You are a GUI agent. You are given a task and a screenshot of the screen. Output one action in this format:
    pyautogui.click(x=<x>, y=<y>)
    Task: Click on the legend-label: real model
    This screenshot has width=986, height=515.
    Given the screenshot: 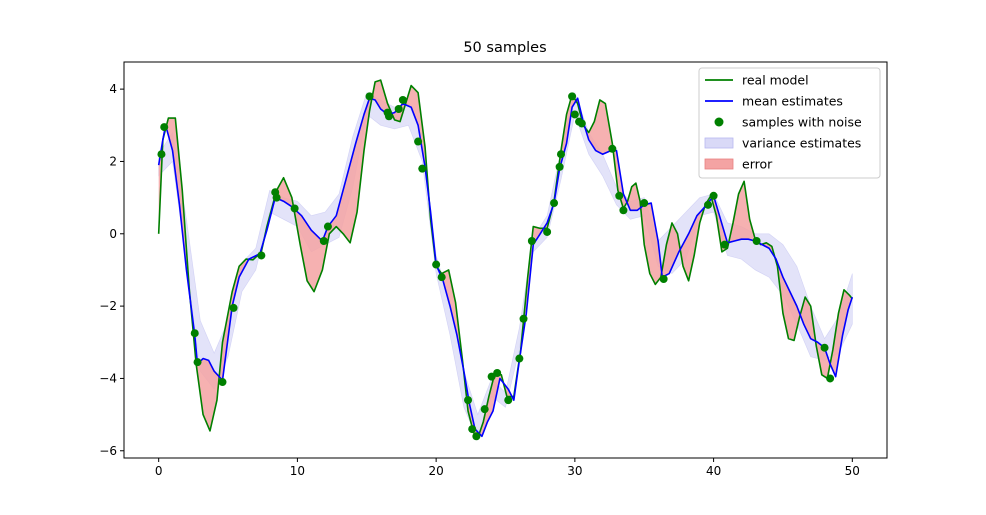 What is the action you would take?
    pyautogui.click(x=775, y=80)
    